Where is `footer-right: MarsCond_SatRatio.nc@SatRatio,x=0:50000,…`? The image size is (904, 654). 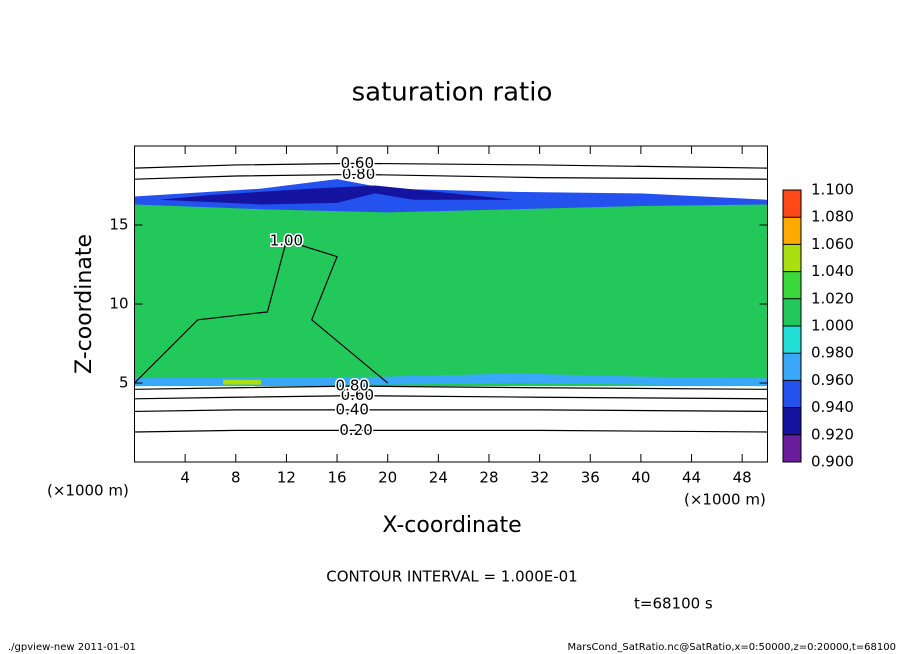 footer-right: MarsCond_SatRatio.nc@SatRatio,x=0:50000,… is located at coordinates (731, 647).